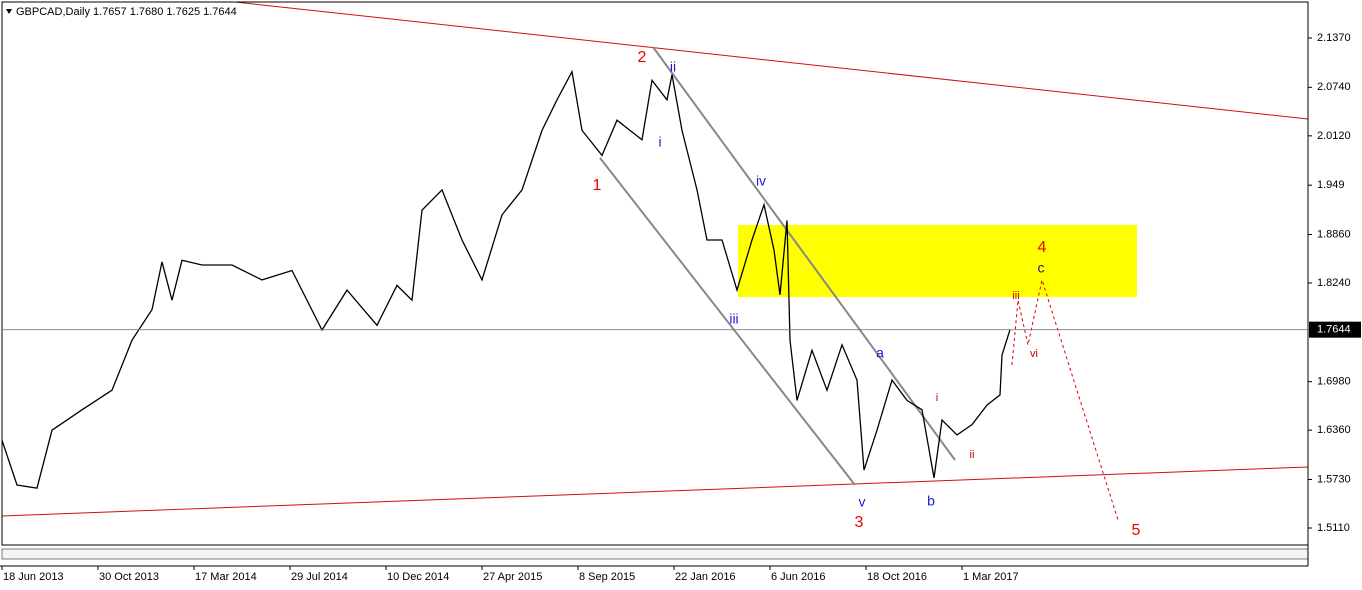 The image size is (1362, 590). What do you see at coordinates (655, 491) in the screenshot?
I see `trendline` at bounding box center [655, 491].